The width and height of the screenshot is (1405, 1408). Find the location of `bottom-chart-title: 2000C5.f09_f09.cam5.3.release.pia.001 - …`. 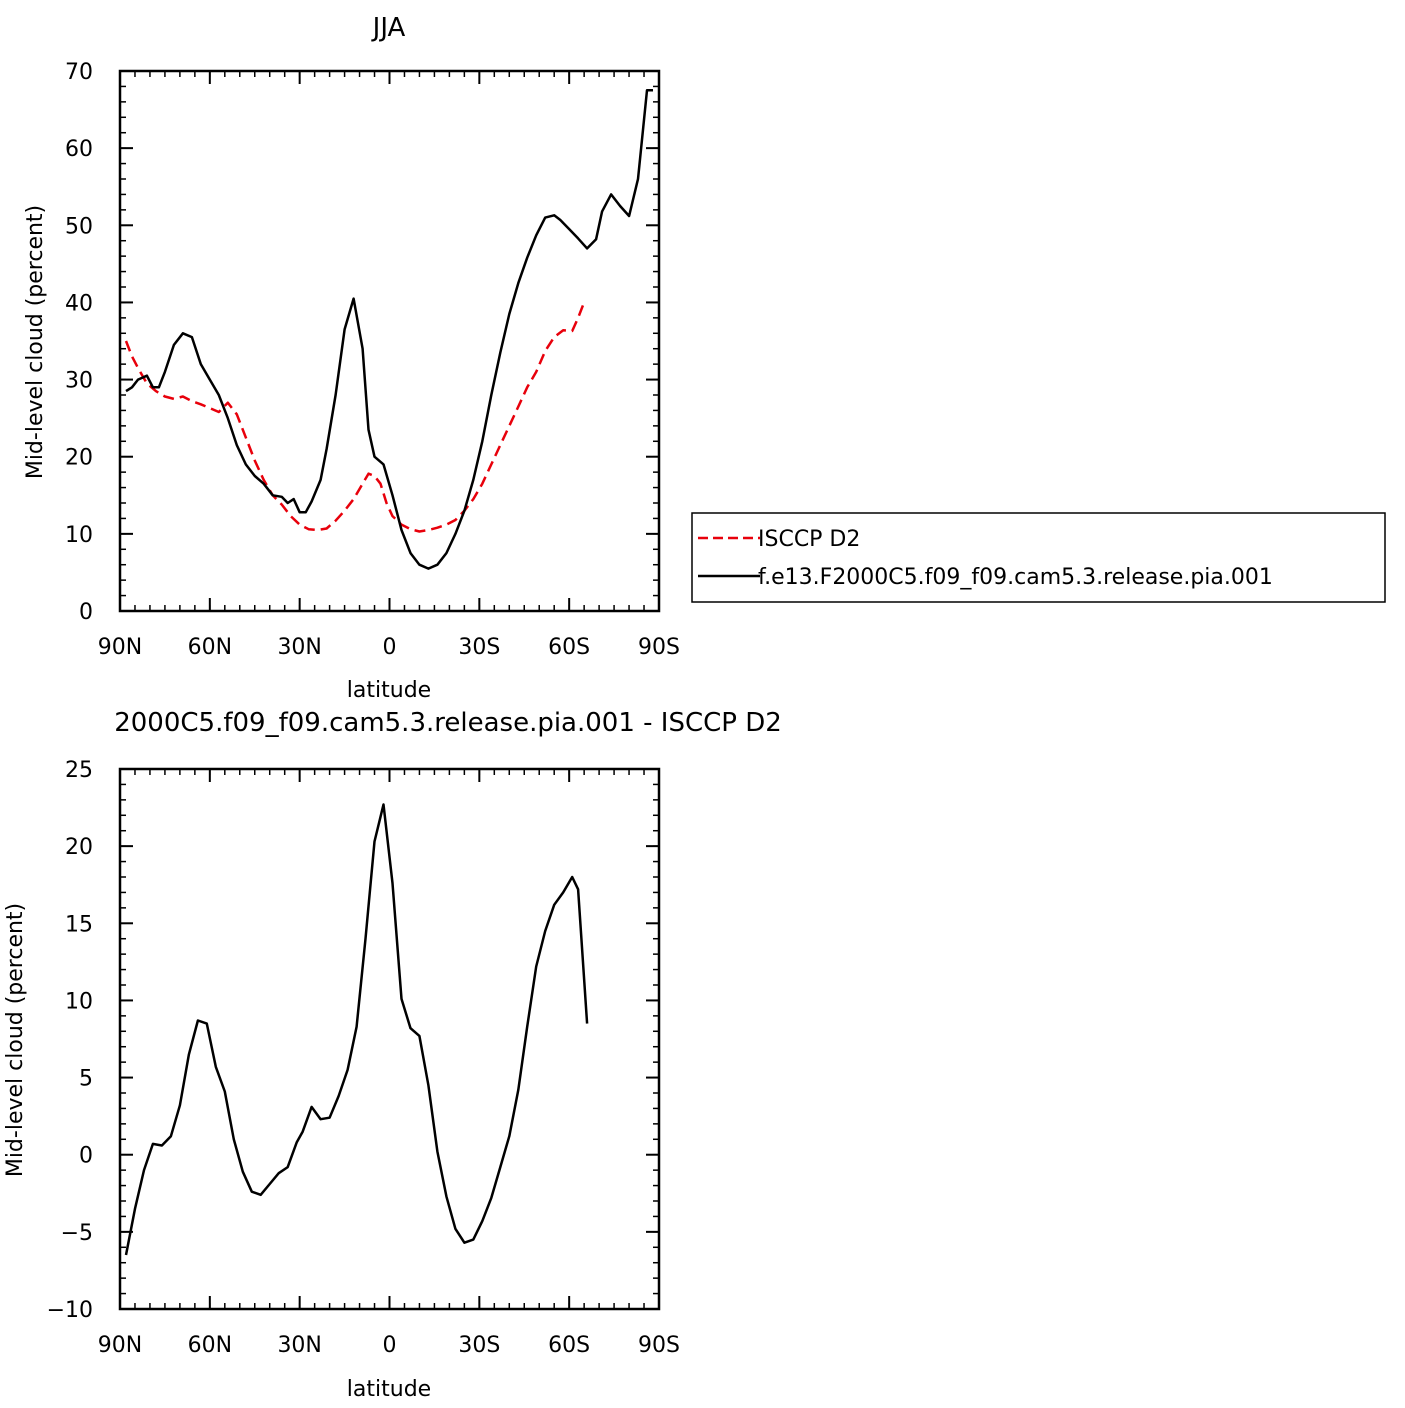

bottom-chart-title: 2000C5.f09_f09.cam5.3.release.pia.001 - … is located at coordinates (448, 723).